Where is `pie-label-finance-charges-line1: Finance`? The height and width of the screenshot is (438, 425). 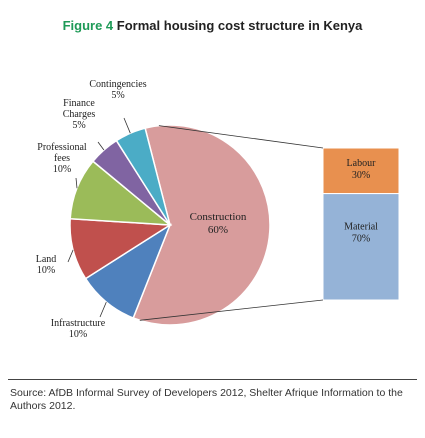
pie-label-finance-charges-line1: Finance is located at coordinates (79, 103).